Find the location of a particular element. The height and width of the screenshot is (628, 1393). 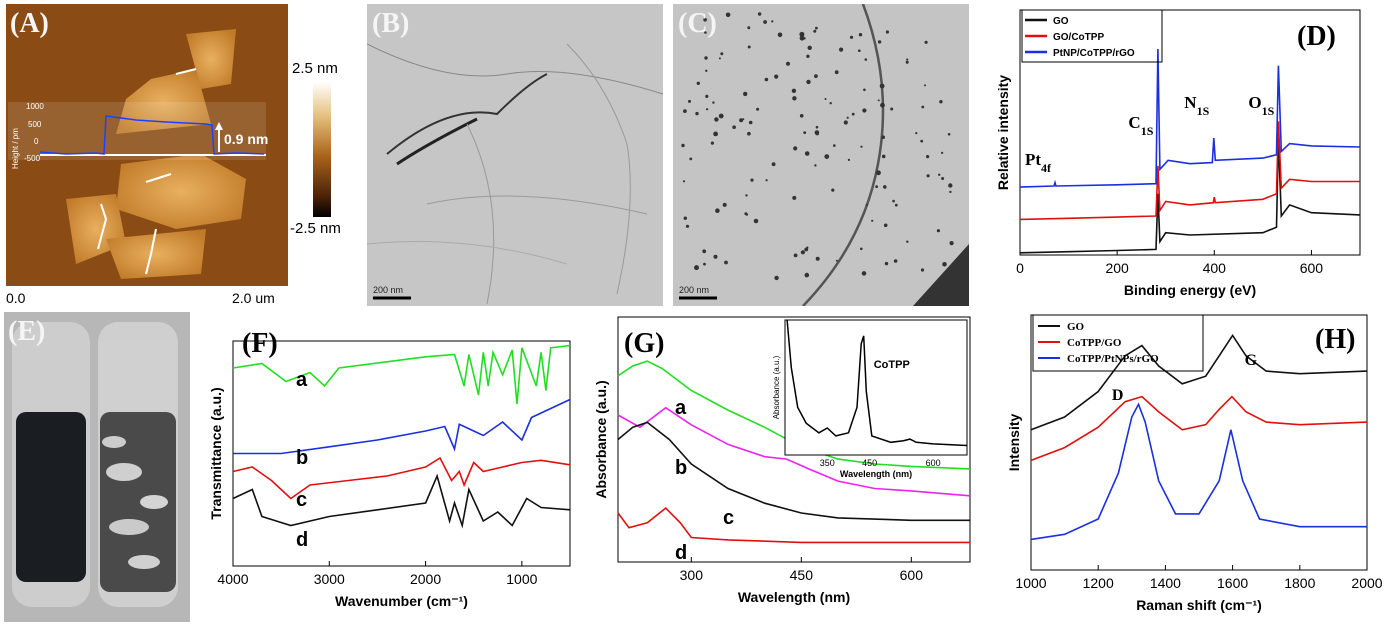

afm-x-start: 0.0 is located at coordinates (16, 298).